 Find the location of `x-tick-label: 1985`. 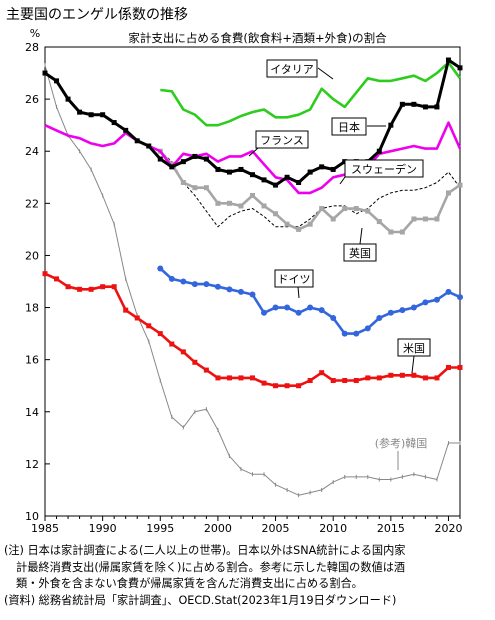

x-tick-label: 1985 is located at coordinates (45, 528).